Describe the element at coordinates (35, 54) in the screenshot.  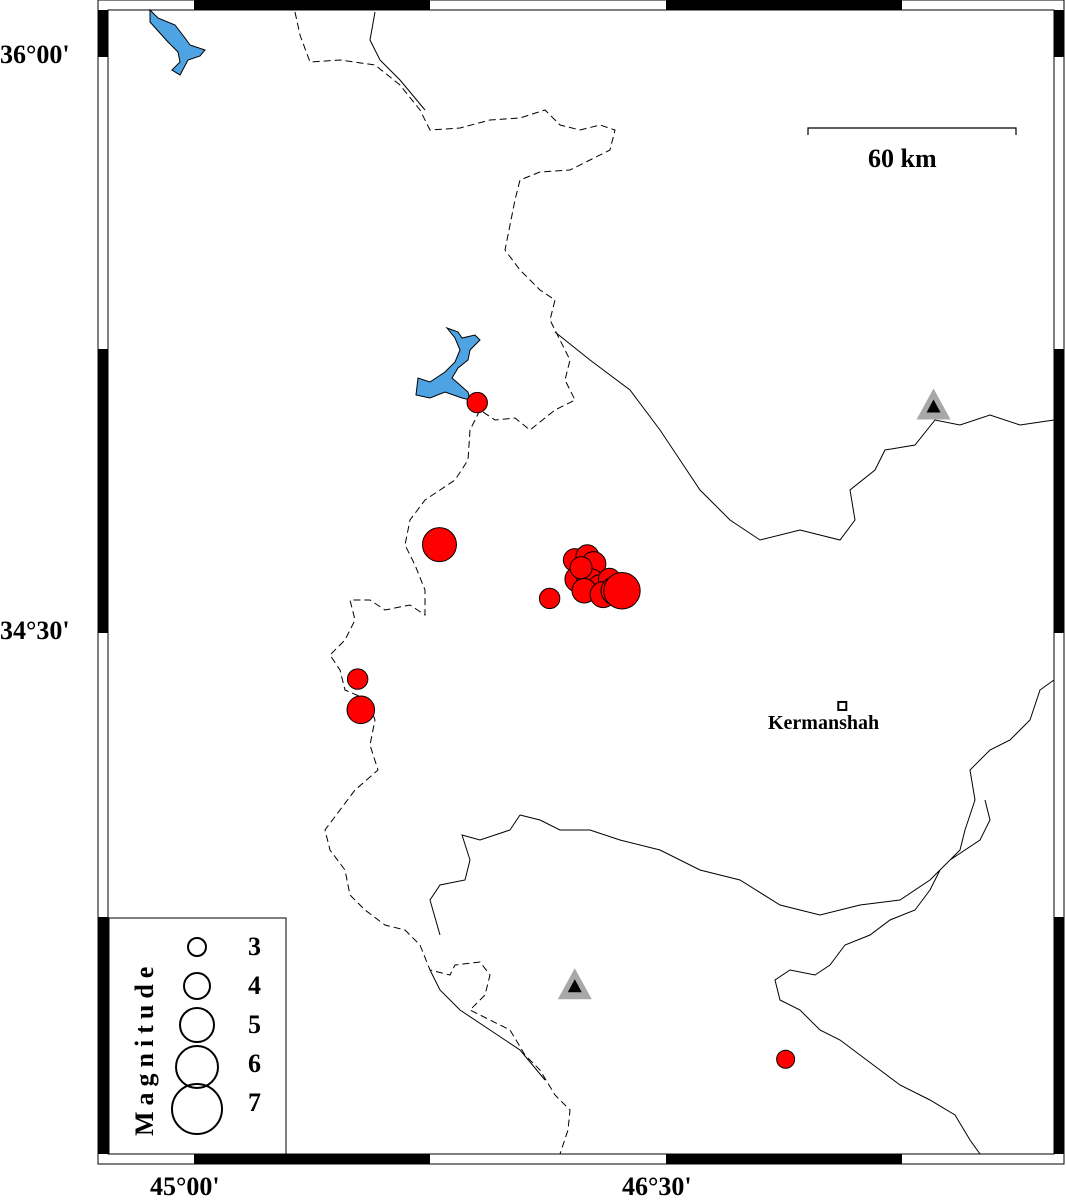
I see `lat-label-36-00: 36°00'` at that location.